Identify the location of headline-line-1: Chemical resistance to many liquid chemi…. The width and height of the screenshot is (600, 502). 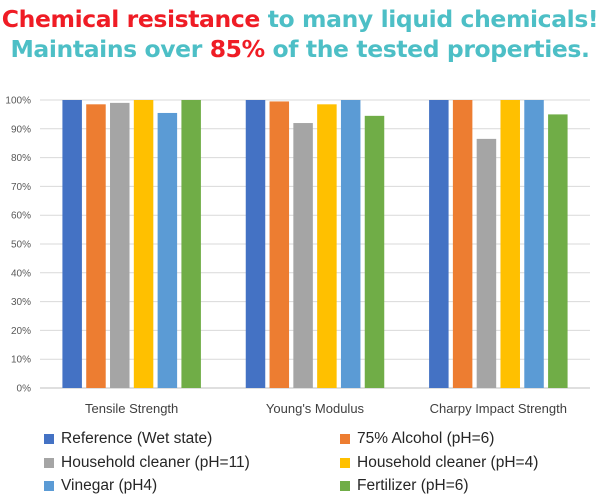
(300, 19).